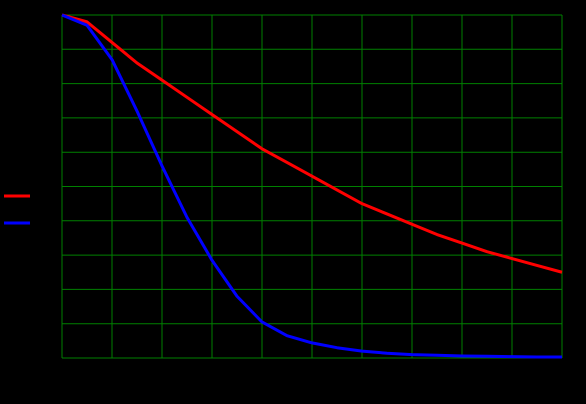 This screenshot has width=586, height=404. What do you see at coordinates (48, 255) in the screenshot?
I see `y-tick-label: 0.3` at bounding box center [48, 255].